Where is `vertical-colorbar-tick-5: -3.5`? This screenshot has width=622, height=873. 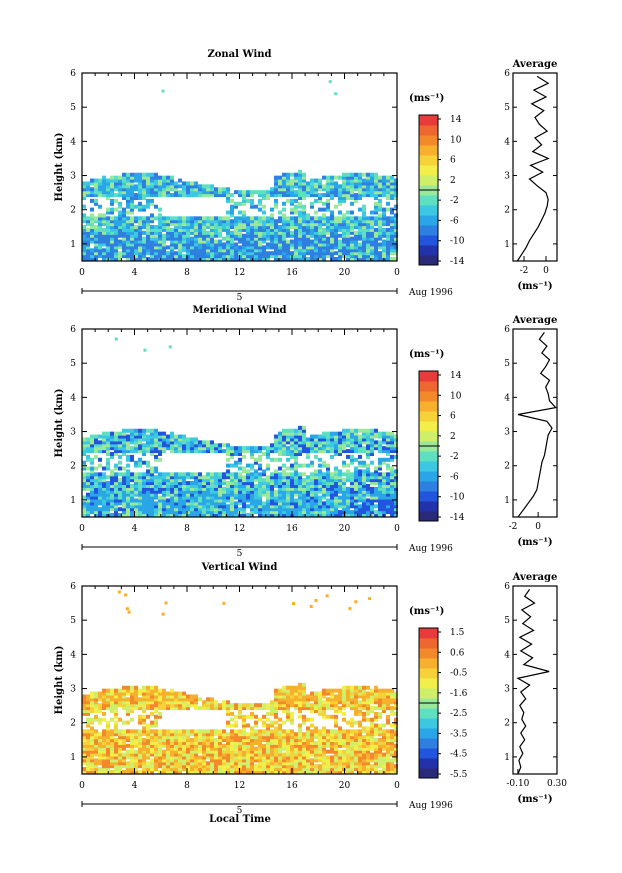 vertical-colorbar-tick-5: -3.5 is located at coordinates (459, 734).